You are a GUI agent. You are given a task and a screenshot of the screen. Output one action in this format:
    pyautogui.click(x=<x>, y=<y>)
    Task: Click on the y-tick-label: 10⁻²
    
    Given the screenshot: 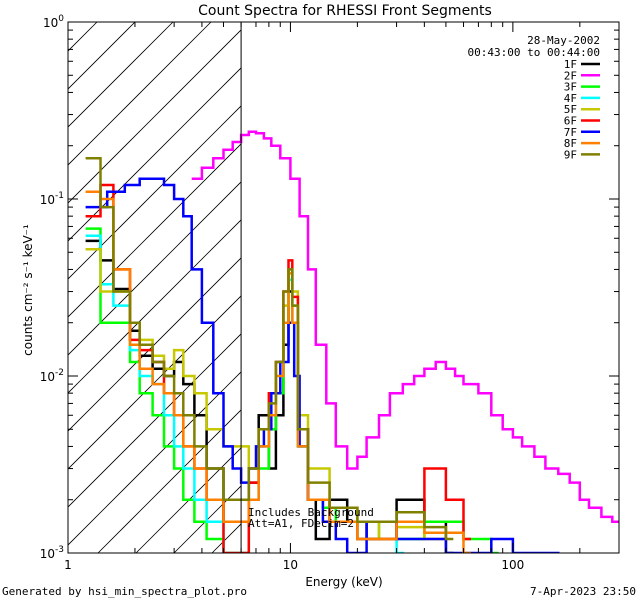 What is the action you would take?
    pyautogui.click(x=52, y=376)
    